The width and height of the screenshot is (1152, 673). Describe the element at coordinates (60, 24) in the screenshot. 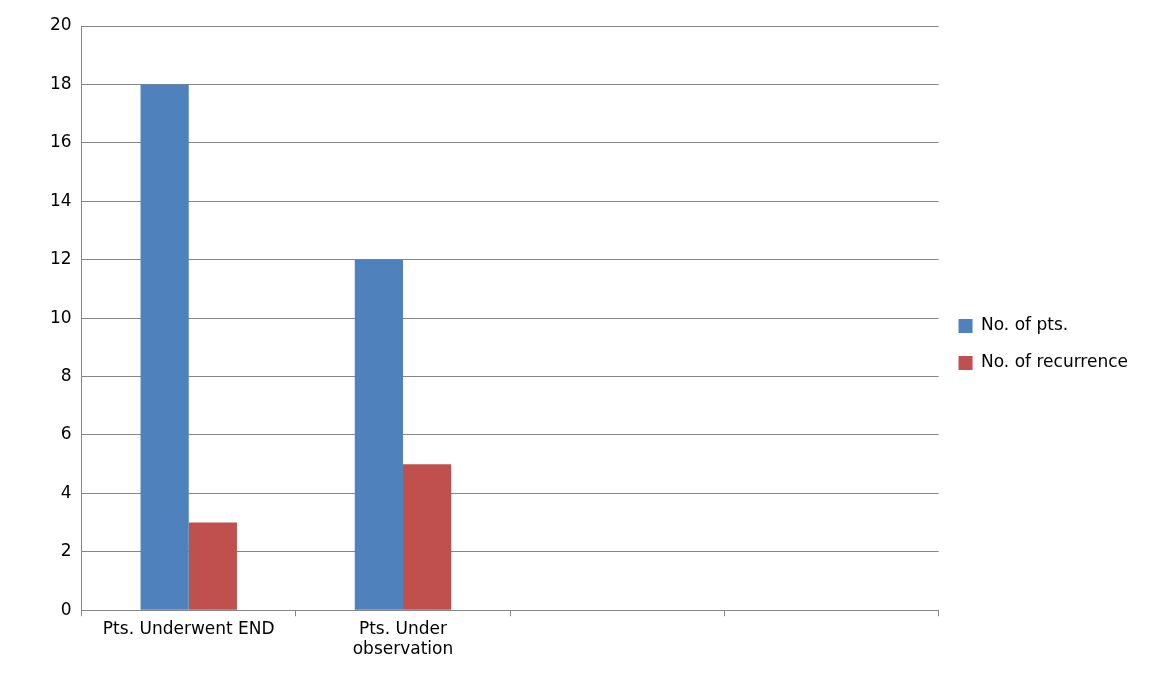

I see `y-tick-label: 20` at that location.